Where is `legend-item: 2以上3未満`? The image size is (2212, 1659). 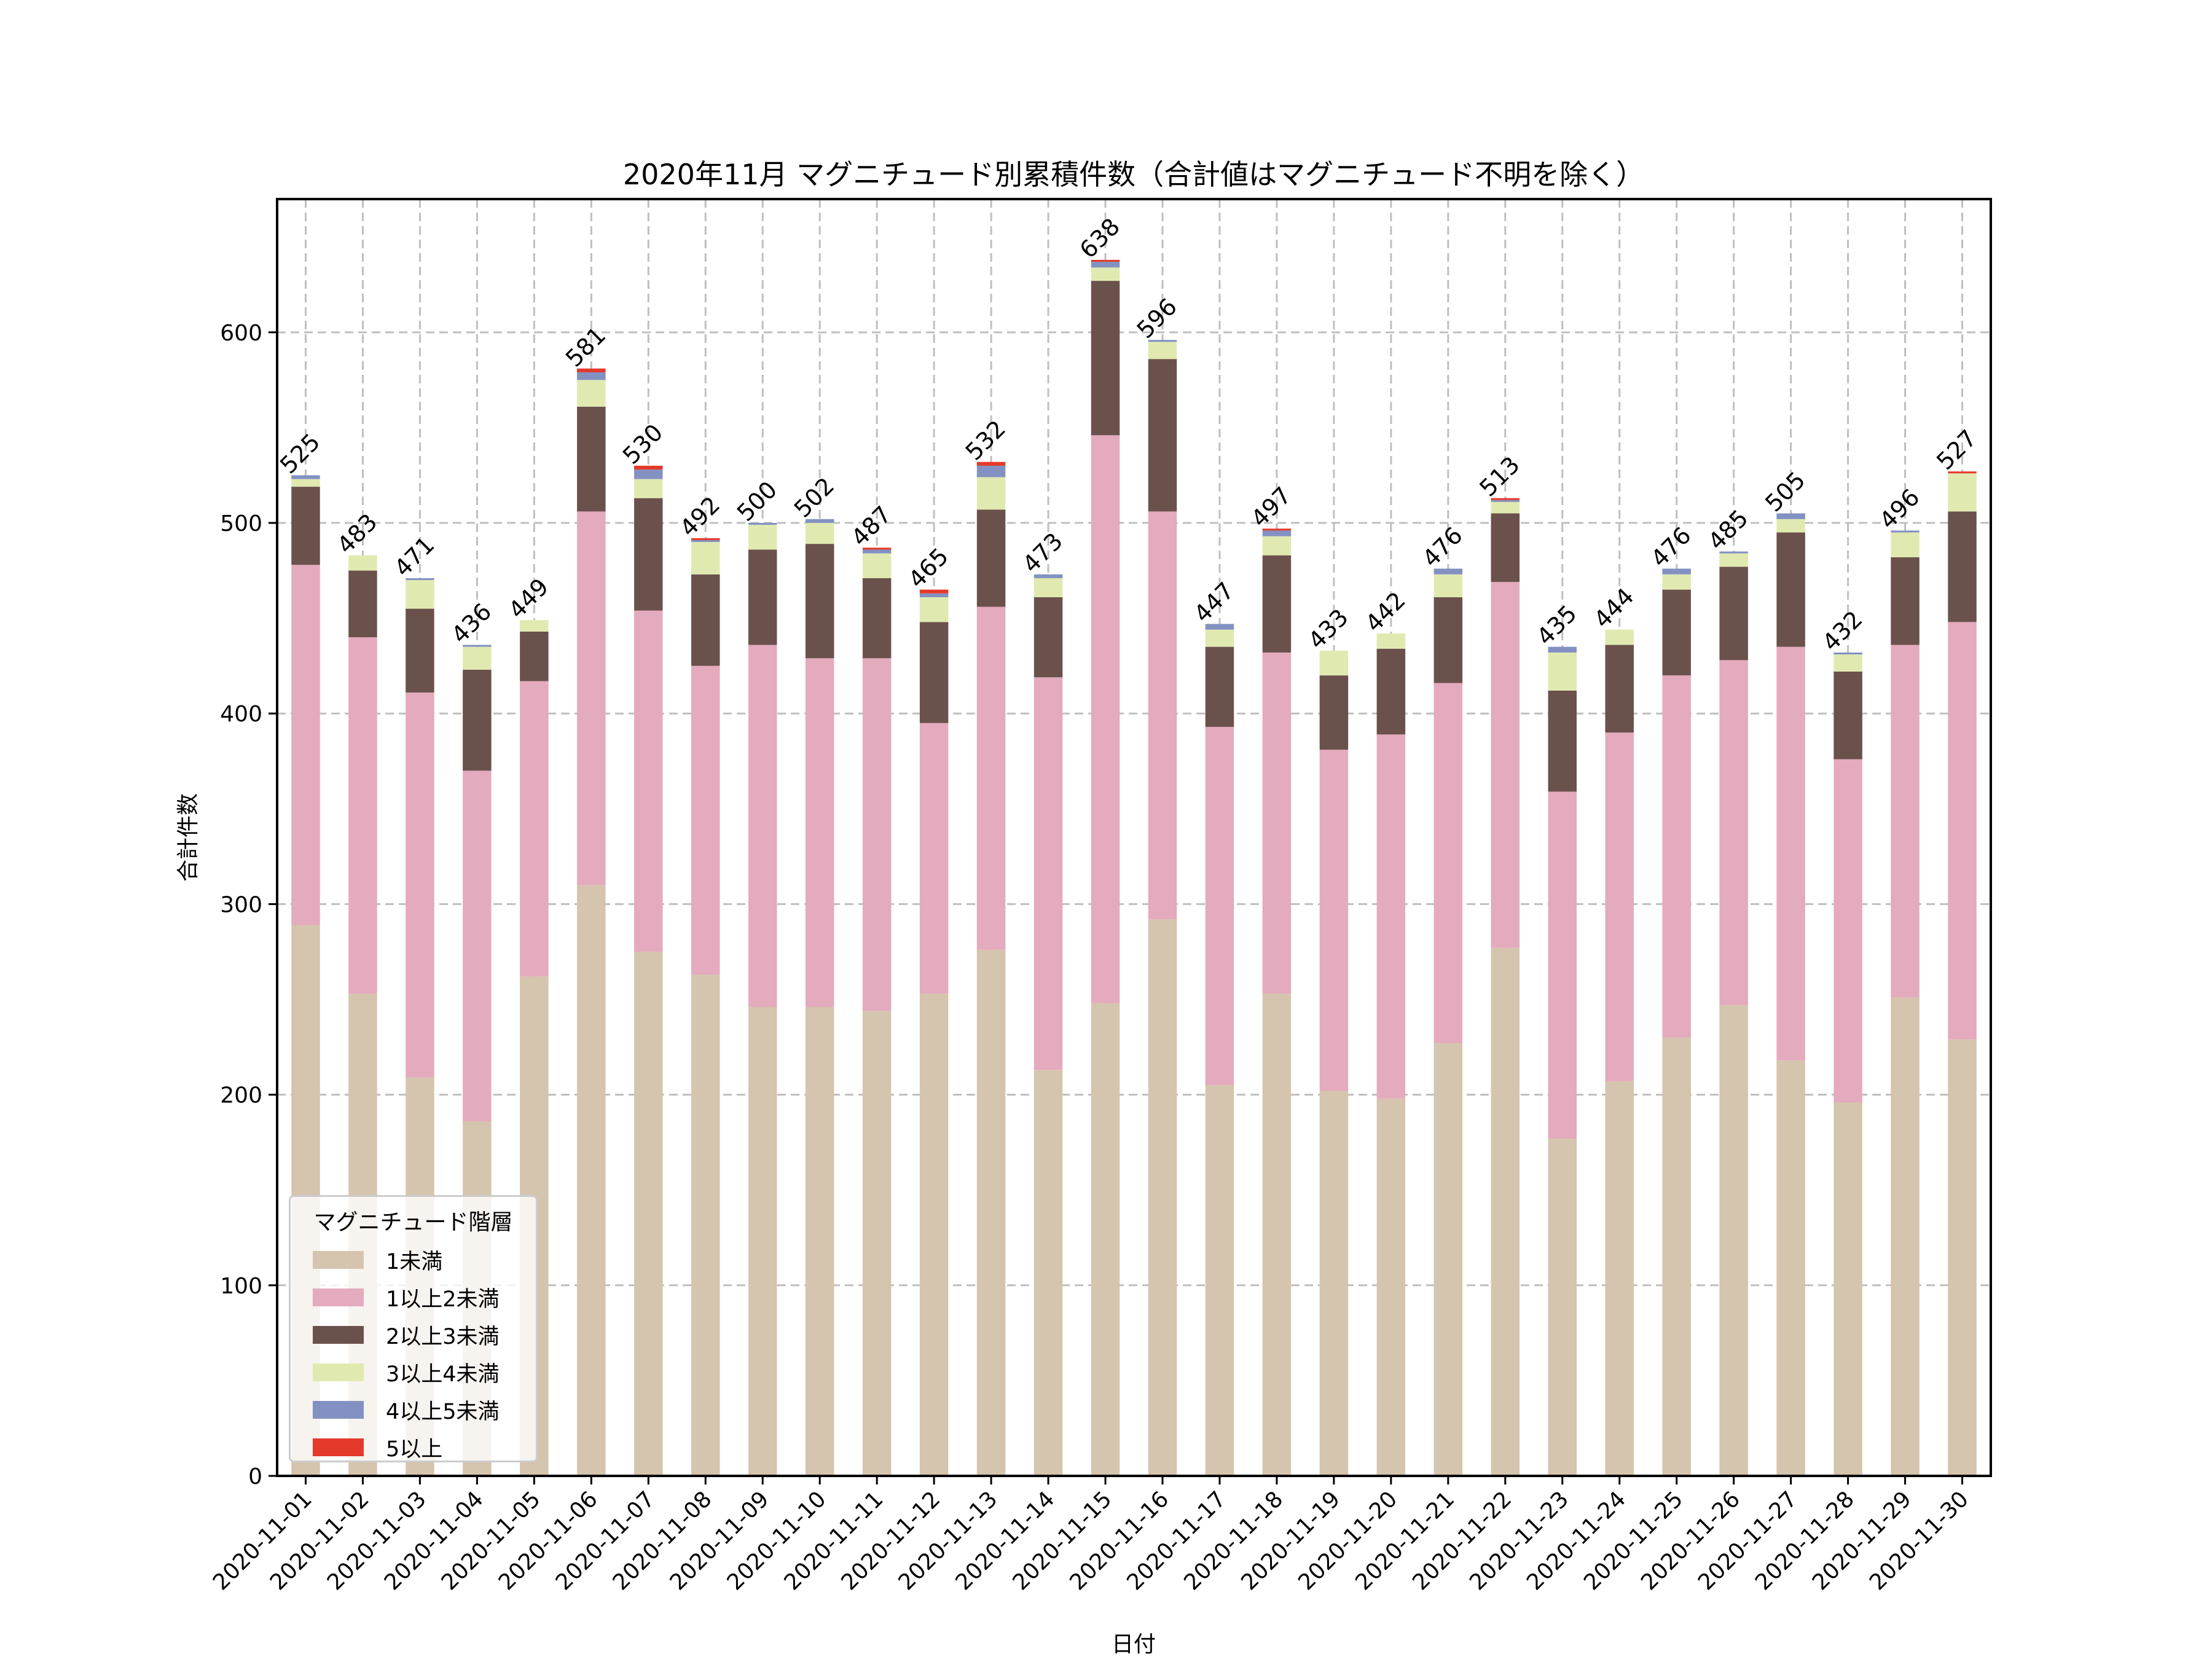 legend-item: 2以上3未満 is located at coordinates (406, 1335).